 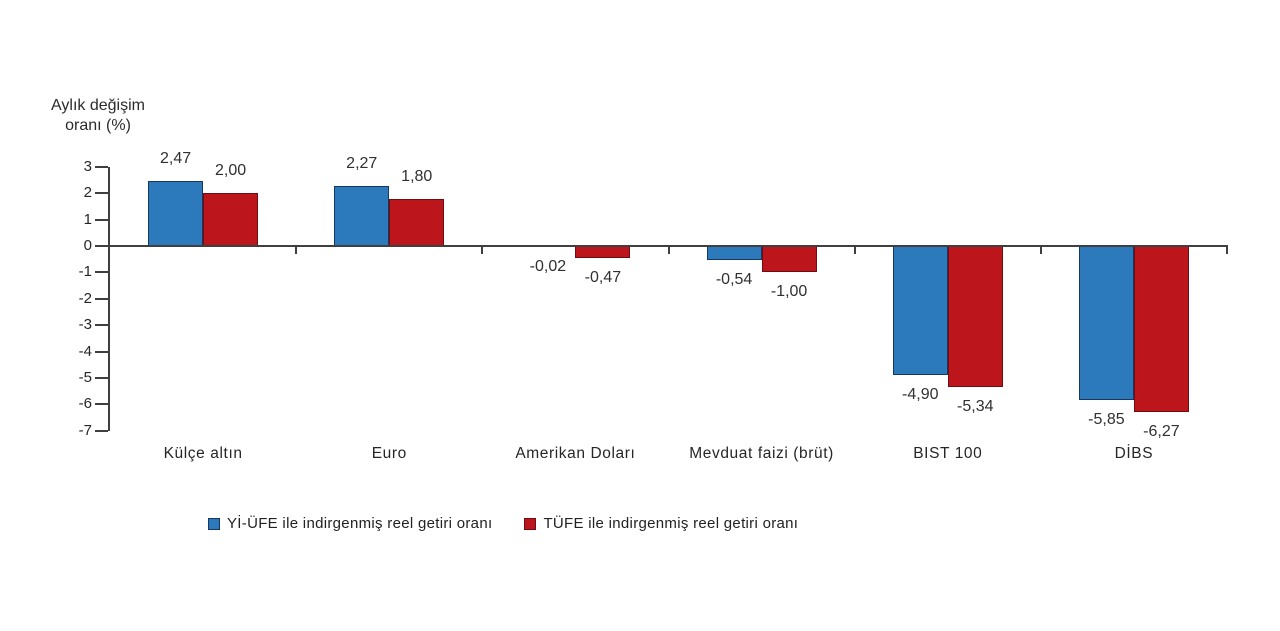 What do you see at coordinates (109, 298) in the screenshot?
I see `y-axis-line` at bounding box center [109, 298].